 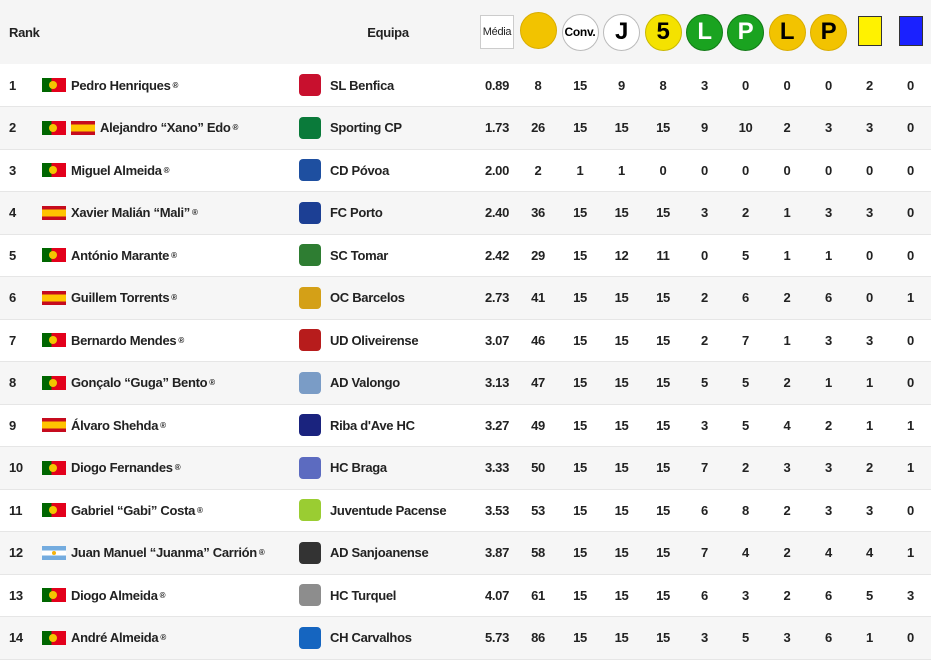 What do you see at coordinates (124, 340) in the screenshot?
I see `player-name: Bernardo Mendes` at bounding box center [124, 340].